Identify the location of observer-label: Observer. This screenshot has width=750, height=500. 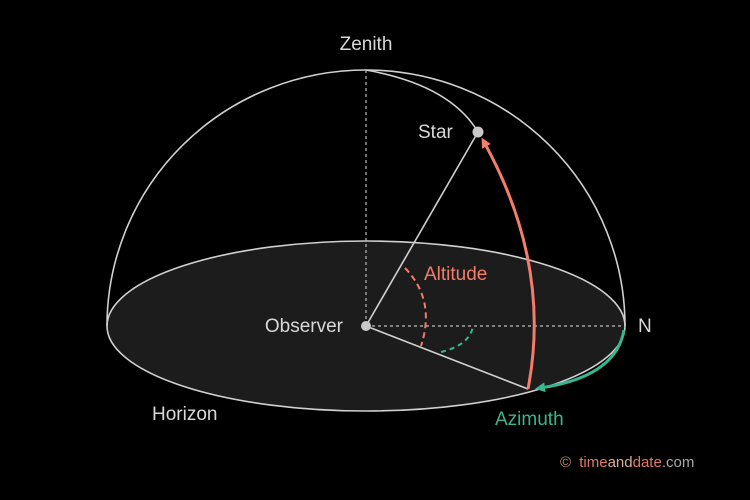
(304, 326).